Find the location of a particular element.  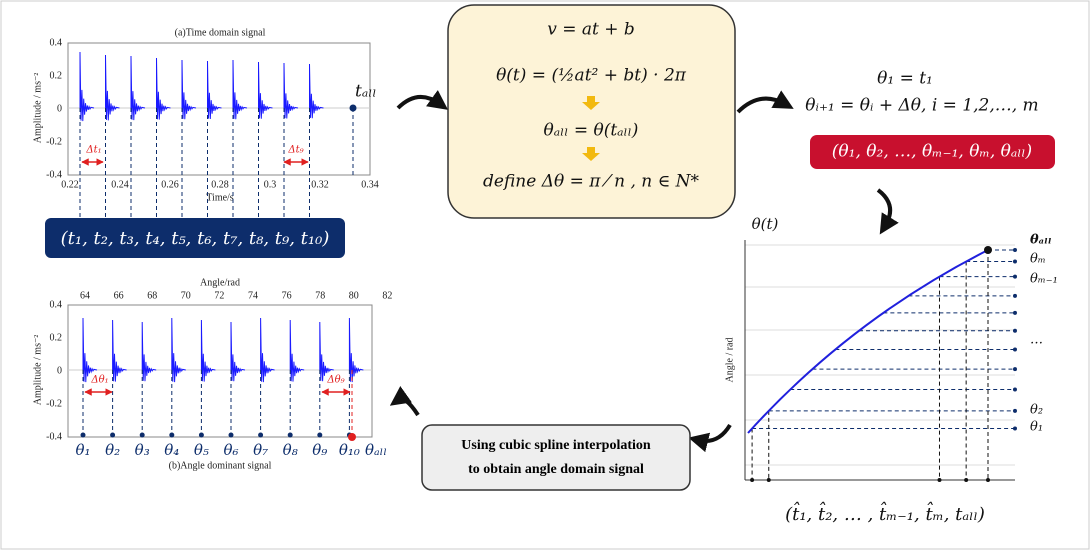

top-tick-label: 76 is located at coordinates (287, 295).